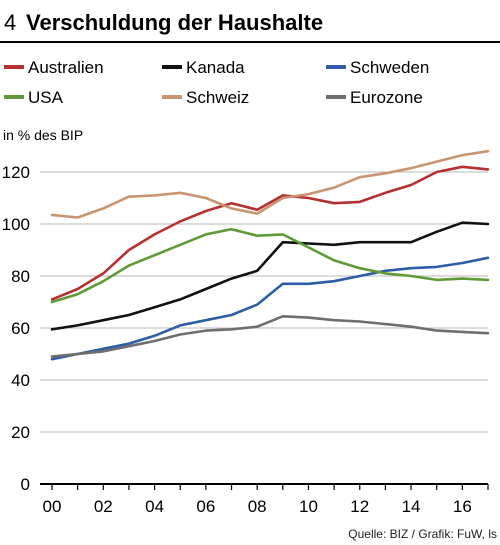 This screenshot has height=545, width=500. What do you see at coordinates (359, 506) in the screenshot?
I see `x-tick-label-12: 12` at bounding box center [359, 506].